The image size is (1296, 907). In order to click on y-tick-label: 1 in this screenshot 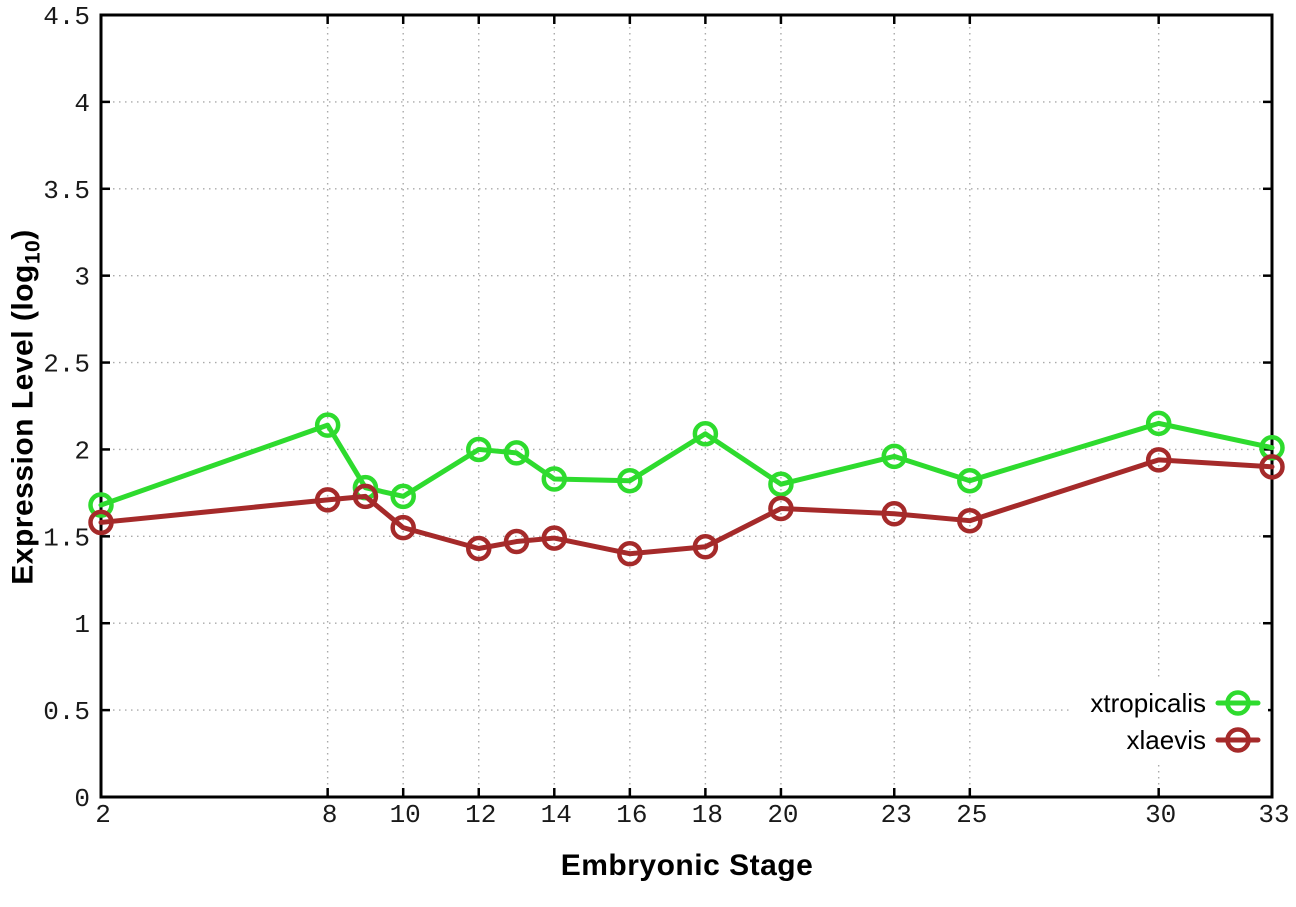, I will do `click(82, 625)`.